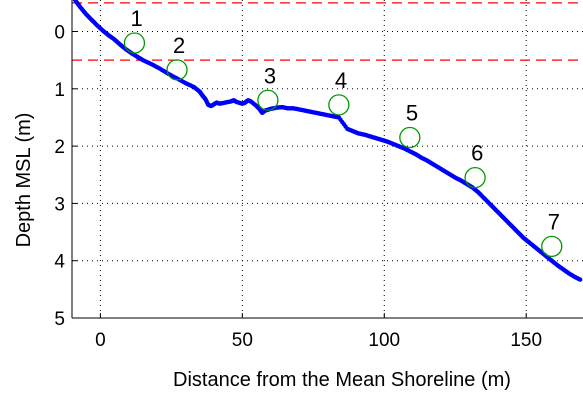 Image resolution: width=583 pixels, height=395 pixels. I want to click on annotation-label: 4, so click(341, 80).